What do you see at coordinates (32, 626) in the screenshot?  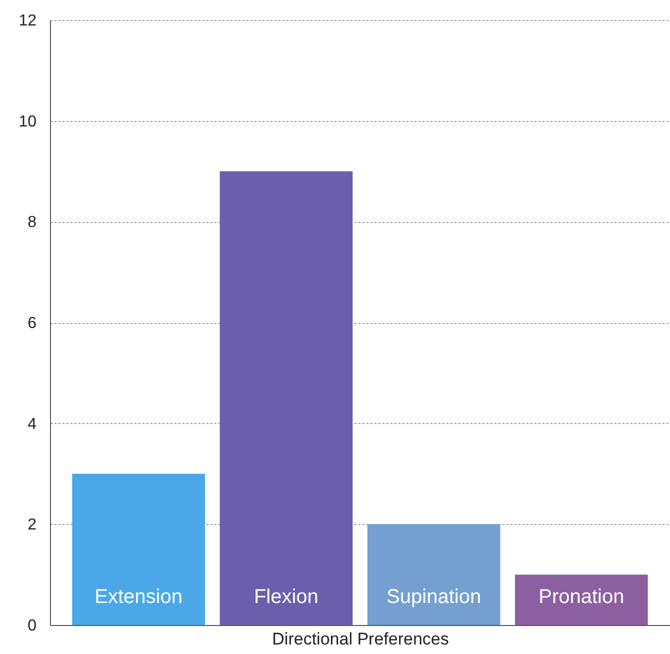 I see `y-tick-label: 0` at bounding box center [32, 626].